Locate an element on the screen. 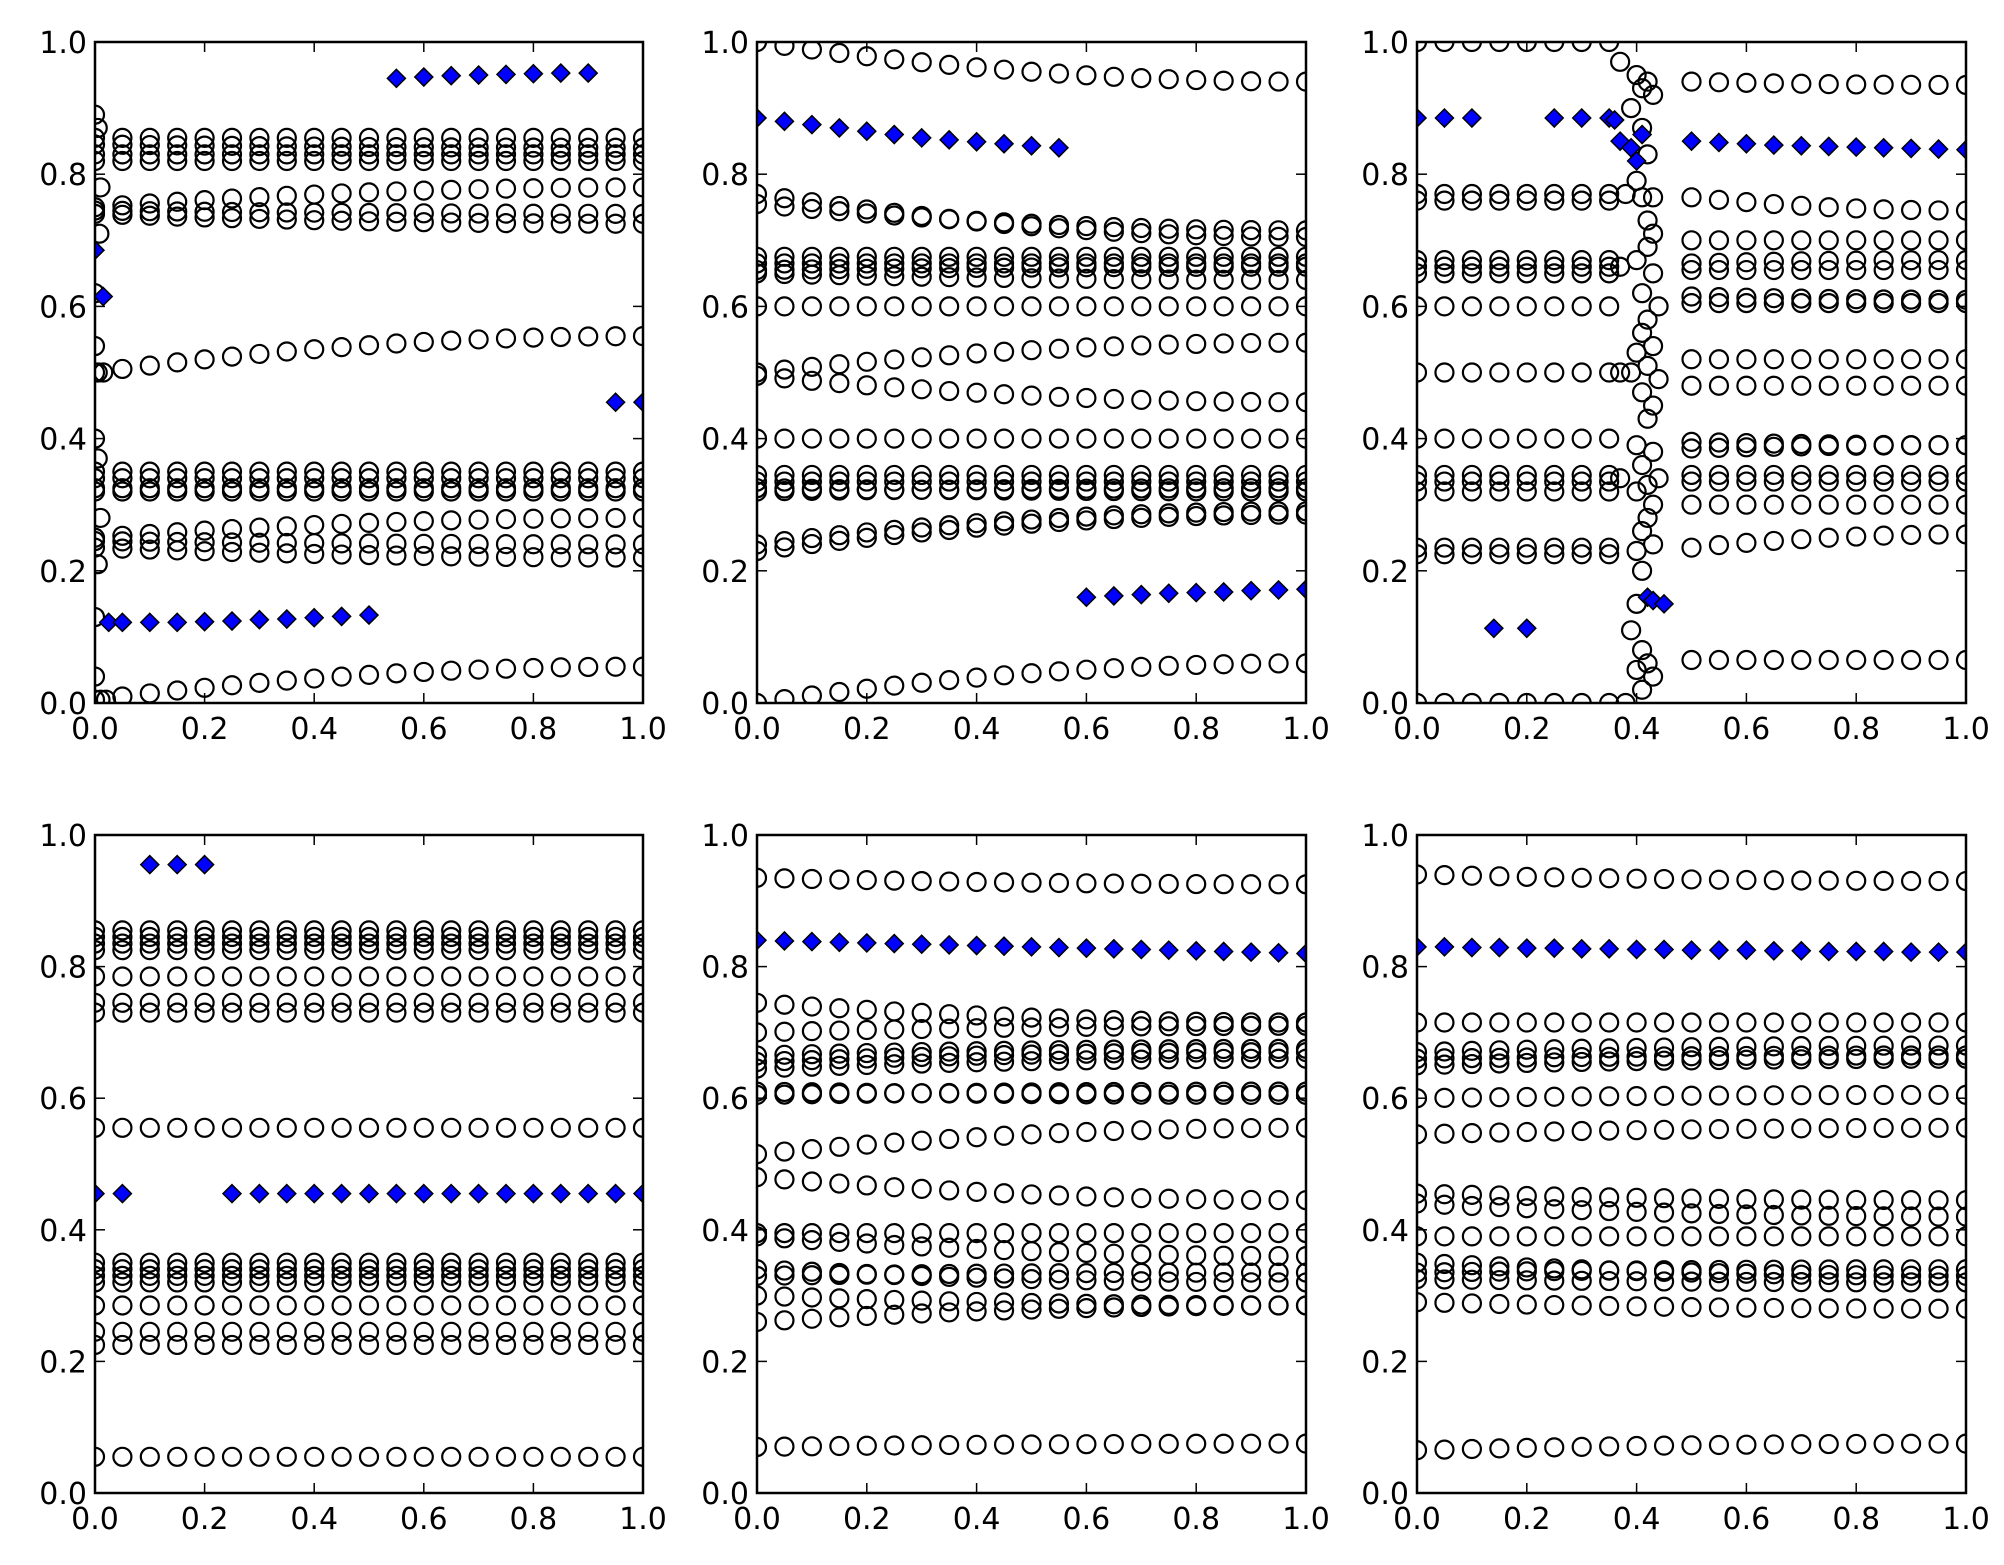  x-tick-label: 0.4 is located at coordinates (977, 1519).